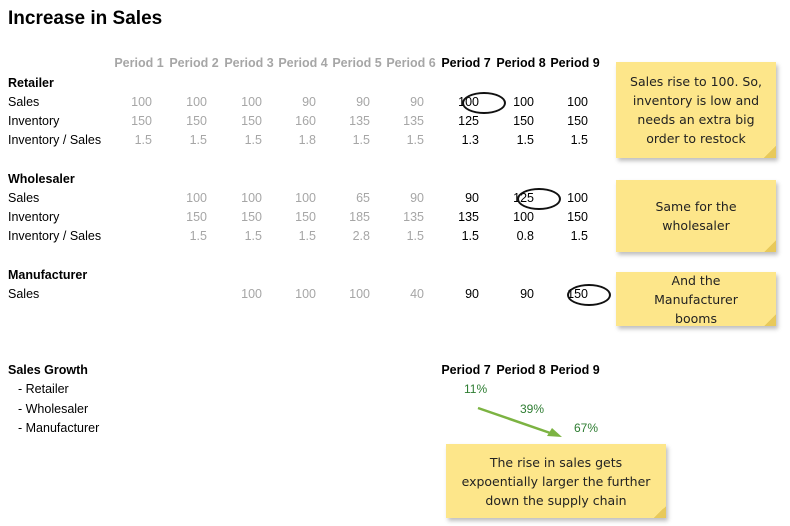 Image resolution: width=790 pixels, height=526 pixels. Describe the element at coordinates (53, 409) in the screenshot. I see `growth-label: - Wholesaler` at that location.